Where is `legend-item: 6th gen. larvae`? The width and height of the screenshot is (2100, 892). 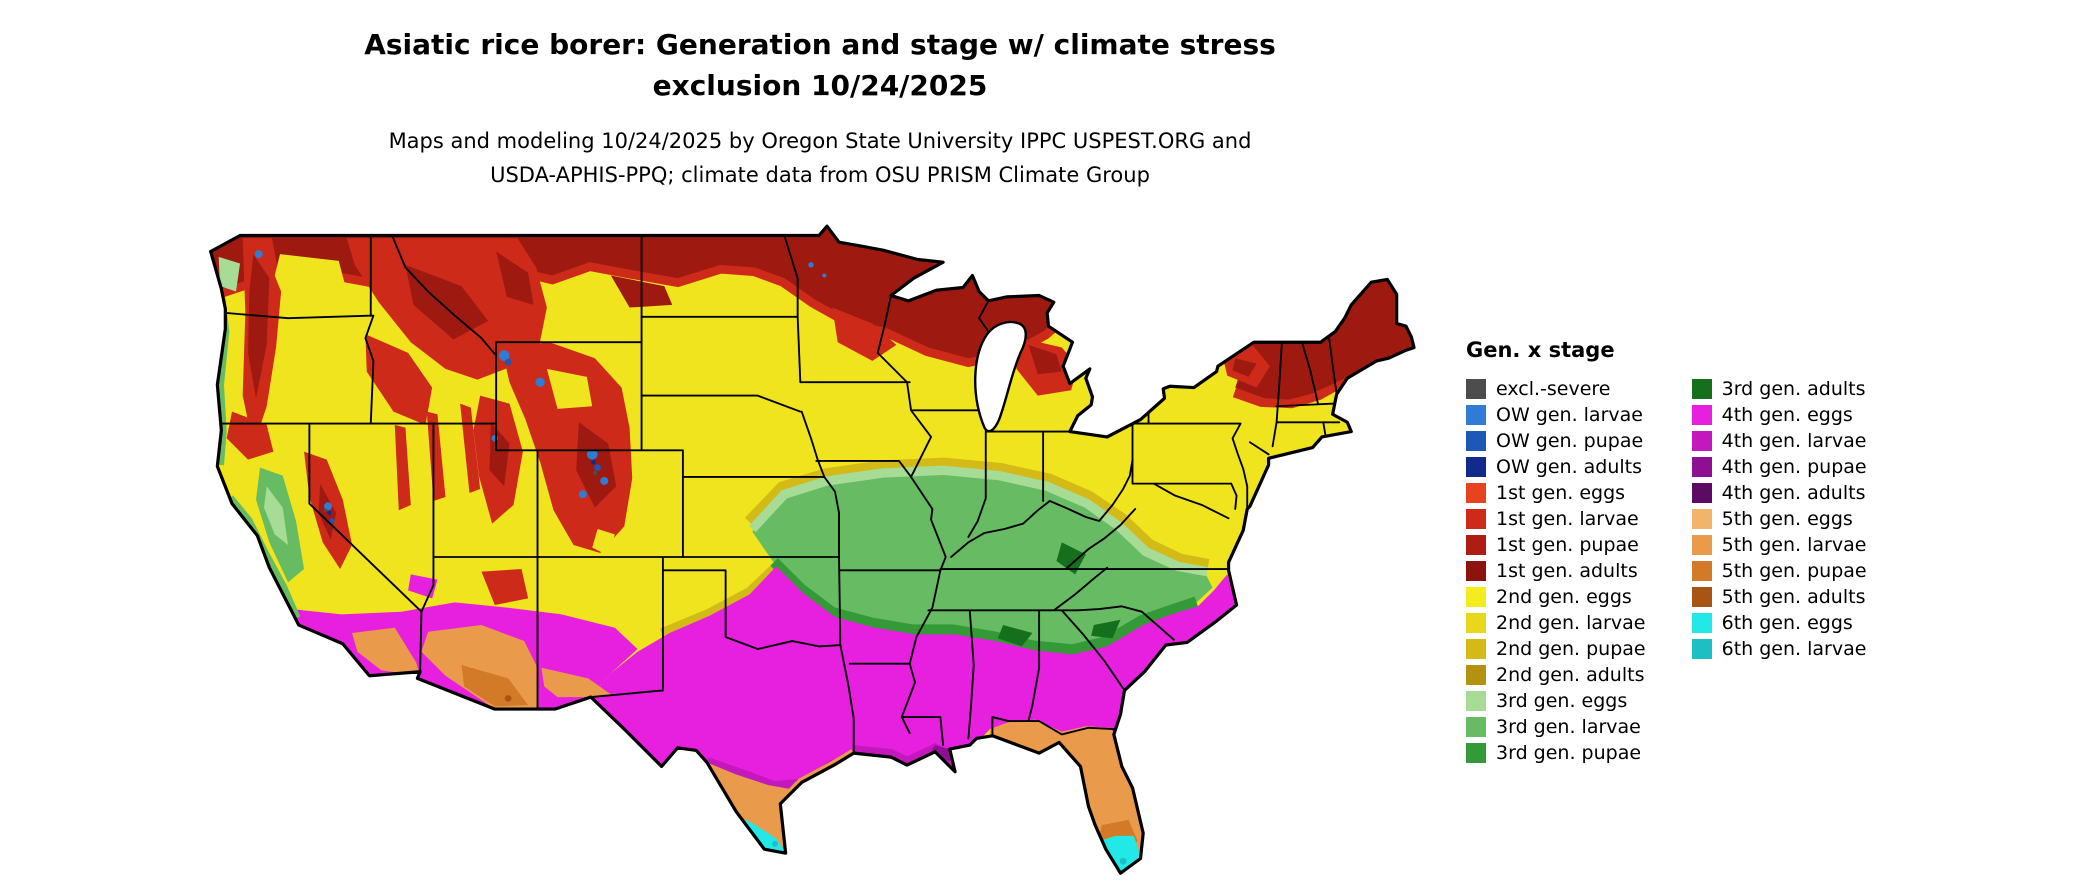
legend-item: 6th gen. larvae is located at coordinates (1779, 649).